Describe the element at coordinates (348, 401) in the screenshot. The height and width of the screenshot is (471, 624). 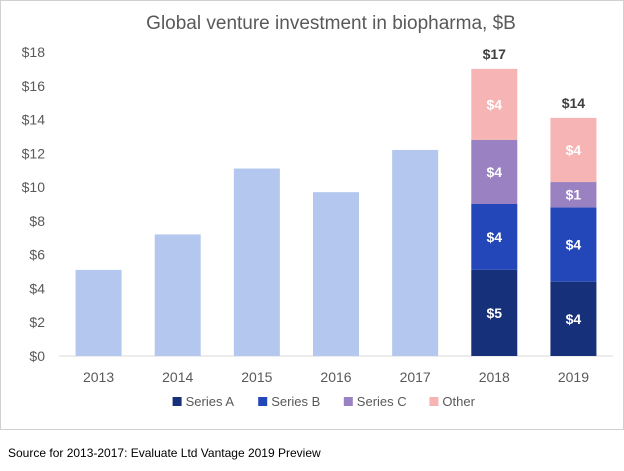
I see `legend-swatch-series-c` at that location.